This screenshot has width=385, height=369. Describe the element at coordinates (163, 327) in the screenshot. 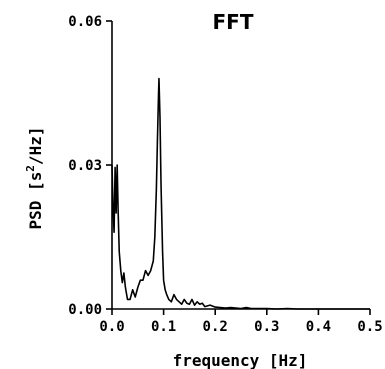

I see `x-tick-label: 0.1` at that location.